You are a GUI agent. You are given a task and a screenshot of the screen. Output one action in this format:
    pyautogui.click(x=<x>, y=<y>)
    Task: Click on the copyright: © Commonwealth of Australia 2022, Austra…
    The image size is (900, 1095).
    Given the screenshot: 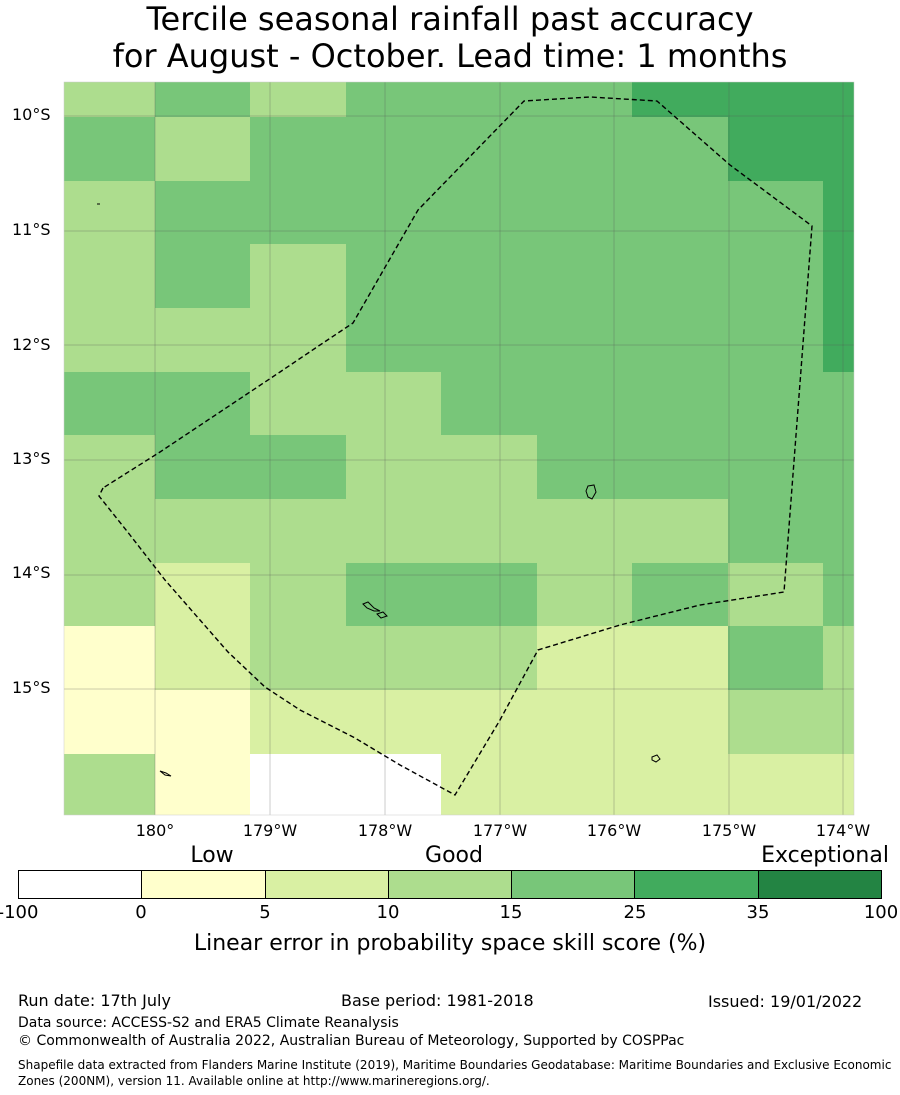 What is the action you would take?
    pyautogui.click(x=351, y=1041)
    